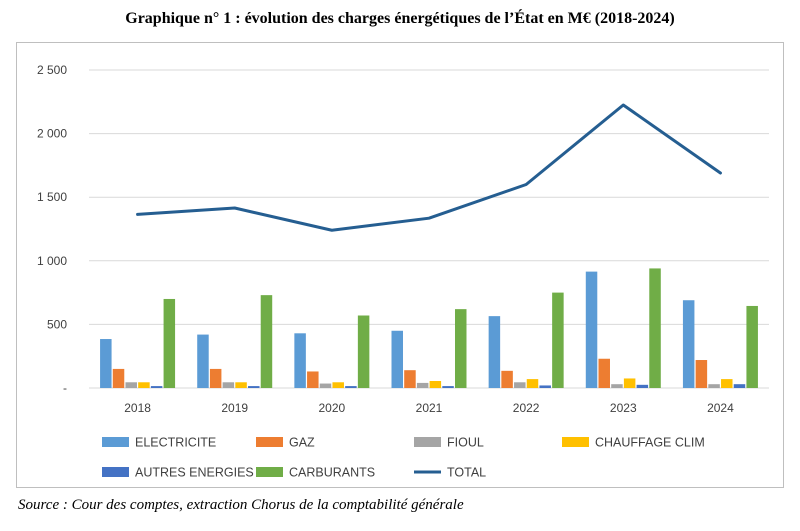  What do you see at coordinates (52, 261) in the screenshot?
I see `y-tick-label: 1 000` at bounding box center [52, 261].